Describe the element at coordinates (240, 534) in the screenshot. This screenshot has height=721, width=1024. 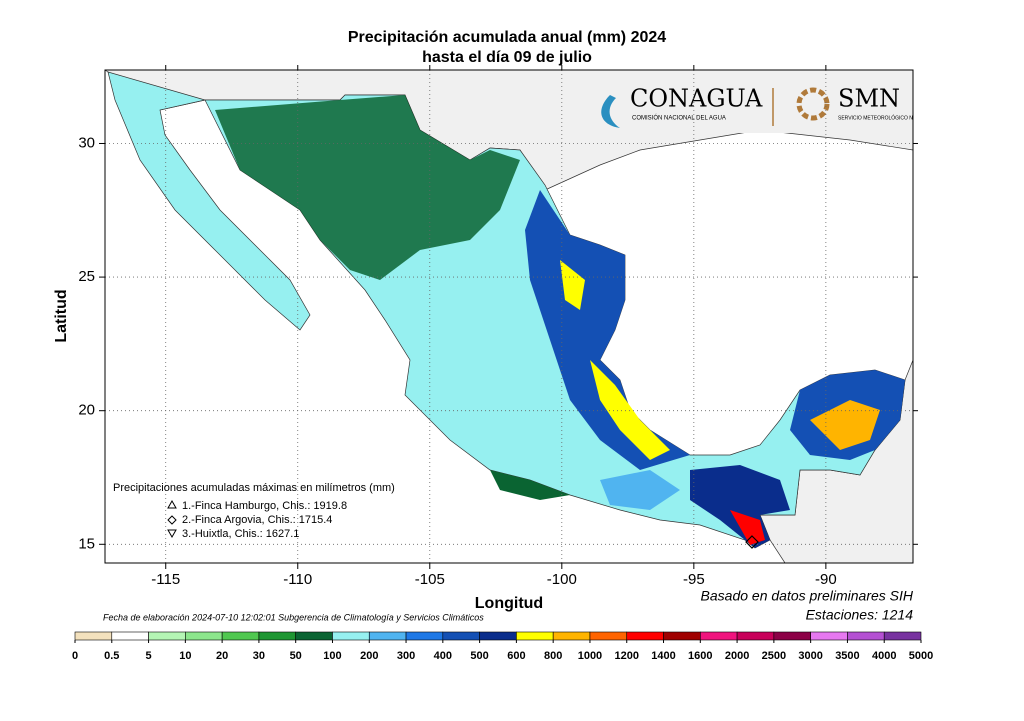
I see `station-3: 3.-Huixtla, Chis.: 1627.1` at that location.